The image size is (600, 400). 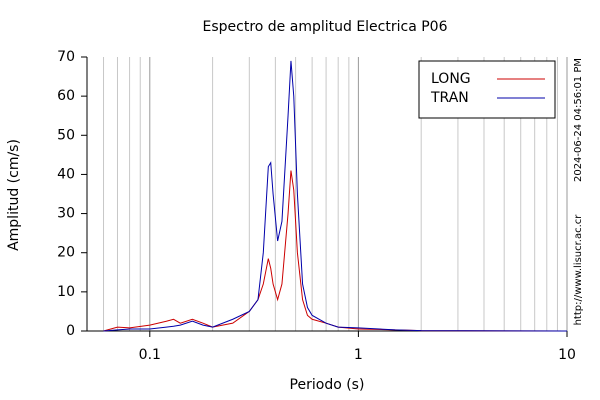 What do you see at coordinates (66, 135) in the screenshot?
I see `y-tick-label: 50` at bounding box center [66, 135].